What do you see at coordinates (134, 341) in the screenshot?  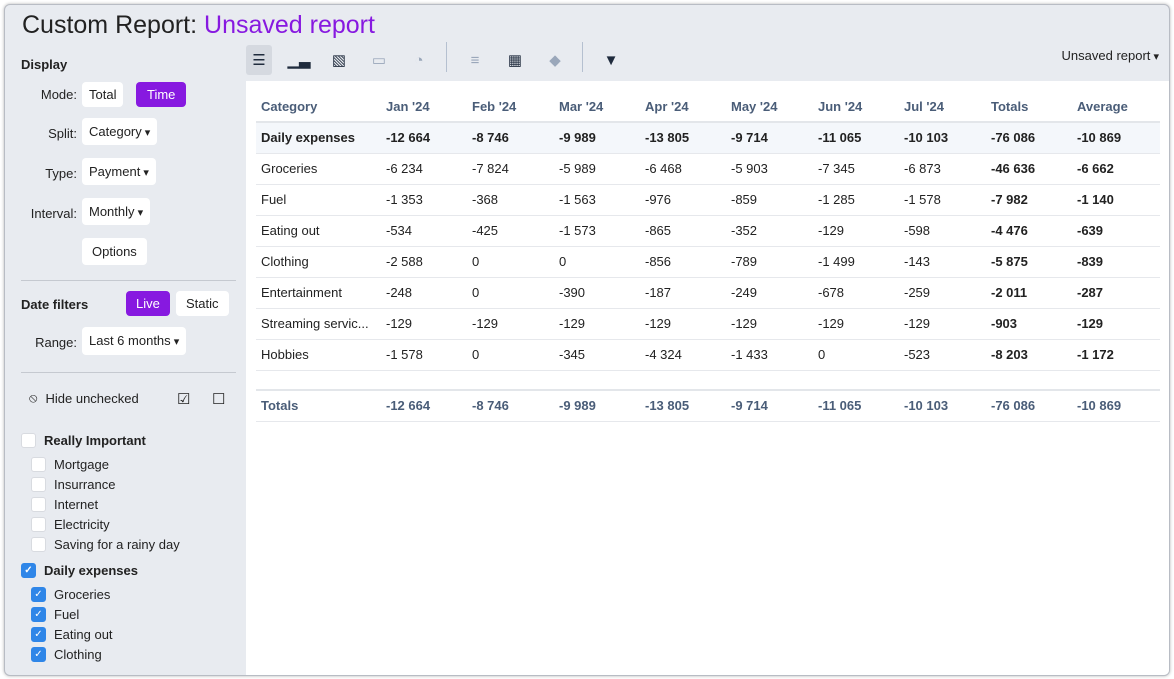 I see `range-dropdown: Last 6 months` at bounding box center [134, 341].